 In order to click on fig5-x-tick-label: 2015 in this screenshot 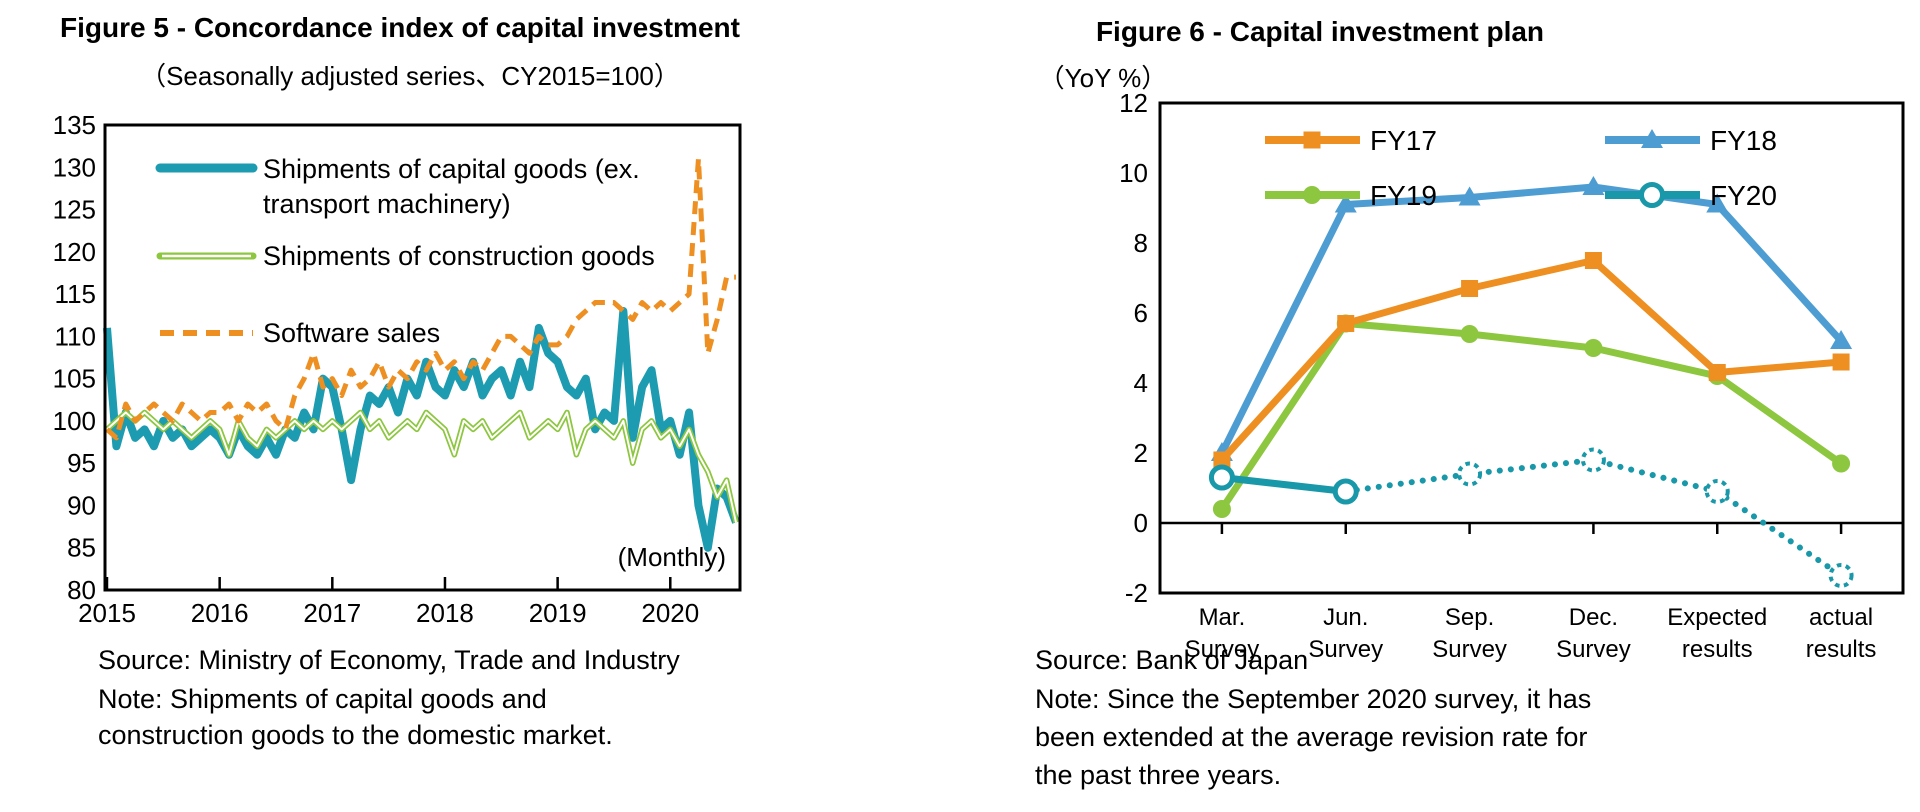, I will do `click(107, 613)`.